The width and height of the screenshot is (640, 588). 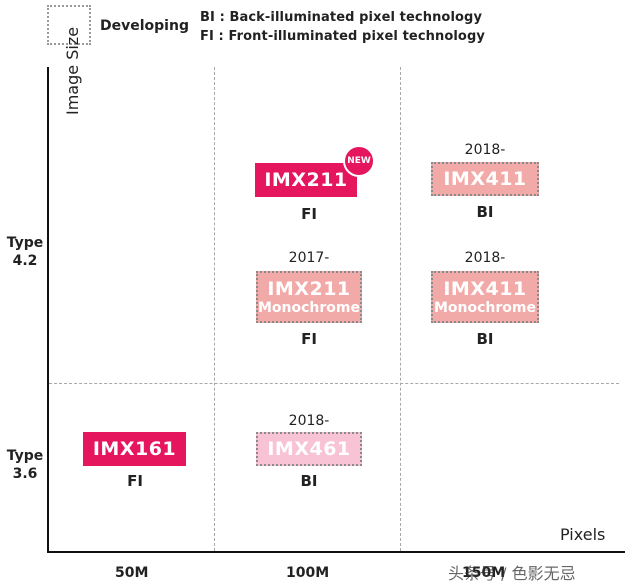 What do you see at coordinates (512, 573) in the screenshot?
I see `watermark: 头条号 / 色影无忌` at bounding box center [512, 573].